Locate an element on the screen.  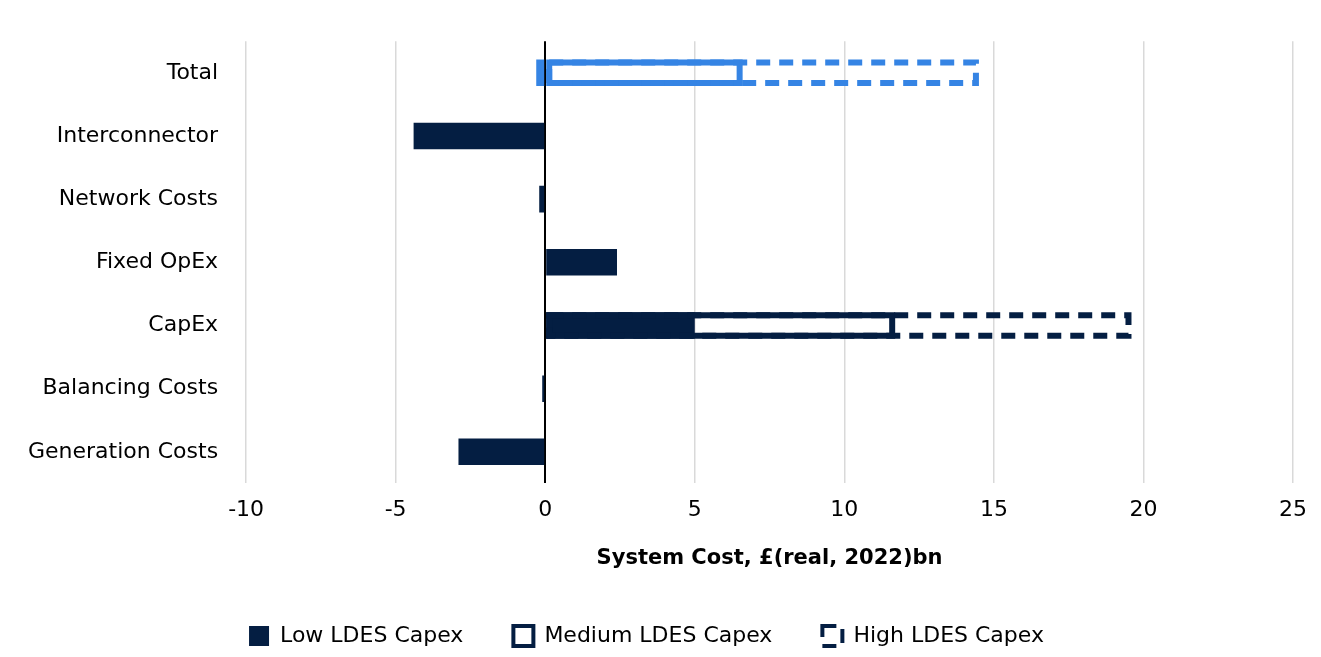
x-axis-title: System Cost, £(real, 2022)bn is located at coordinates (769, 556).